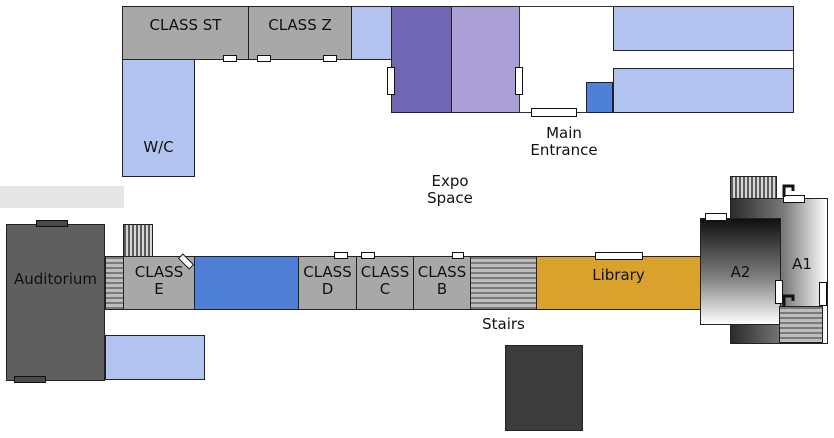  What do you see at coordinates (450, 189) in the screenshot?
I see `expo-space-label: Expo Space` at bounding box center [450, 189].